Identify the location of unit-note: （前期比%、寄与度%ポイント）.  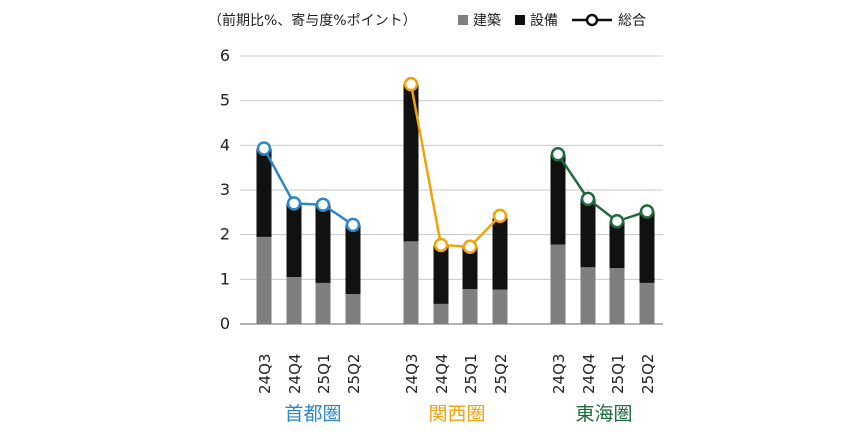
(312, 21).